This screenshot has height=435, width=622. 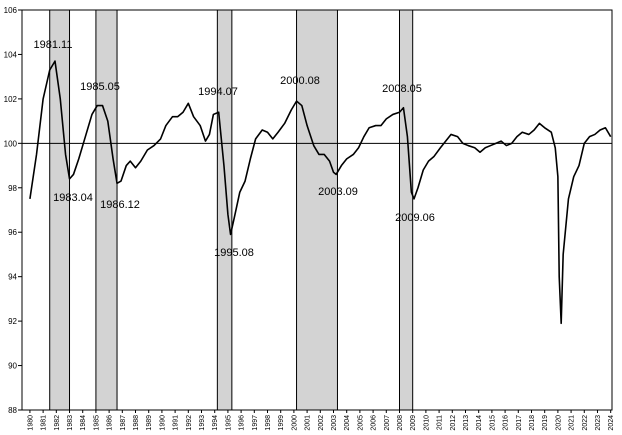 What do you see at coordinates (12, 277) in the screenshot?
I see `y-tick-label: 94` at bounding box center [12, 277].